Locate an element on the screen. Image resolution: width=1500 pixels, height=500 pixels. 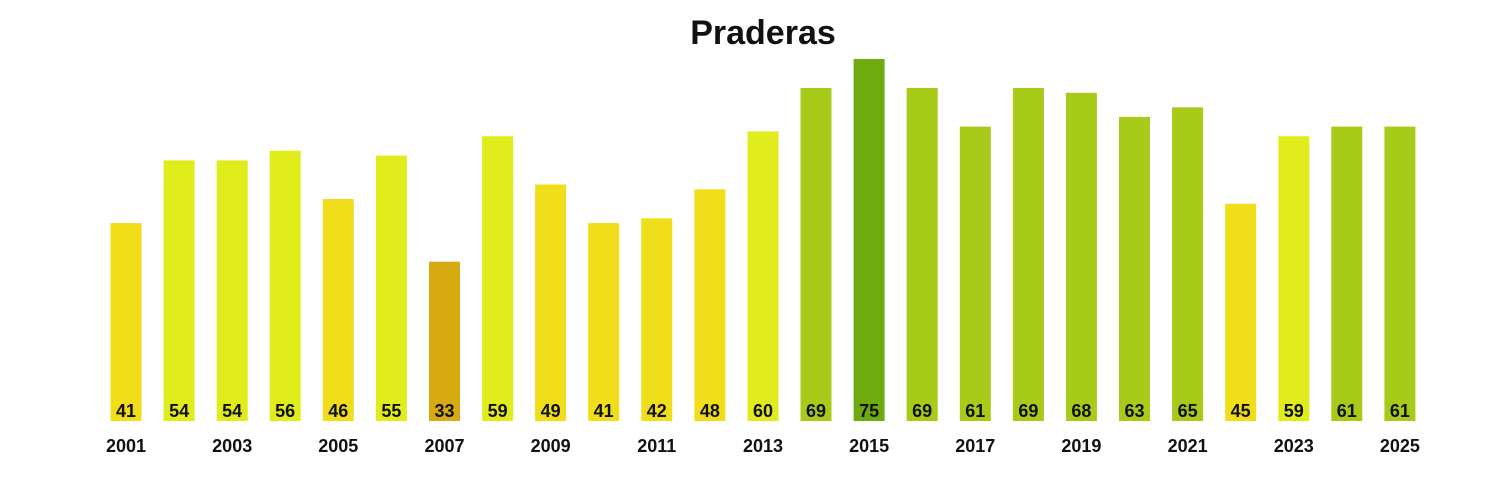
x-tick-label-2005: 2005 is located at coordinates (338, 446).